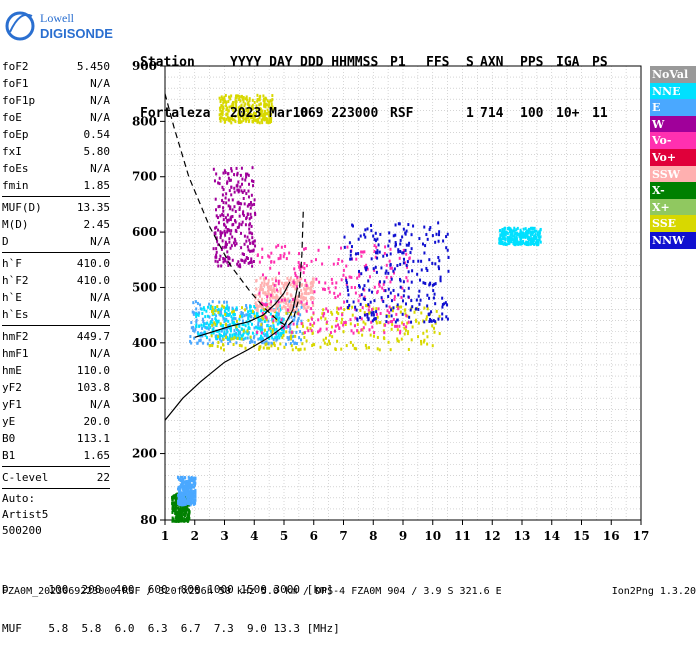 The image size is (700, 648). What do you see at coordinates (314, 536) in the screenshot?
I see `x-tick-label: 6` at bounding box center [314, 536].